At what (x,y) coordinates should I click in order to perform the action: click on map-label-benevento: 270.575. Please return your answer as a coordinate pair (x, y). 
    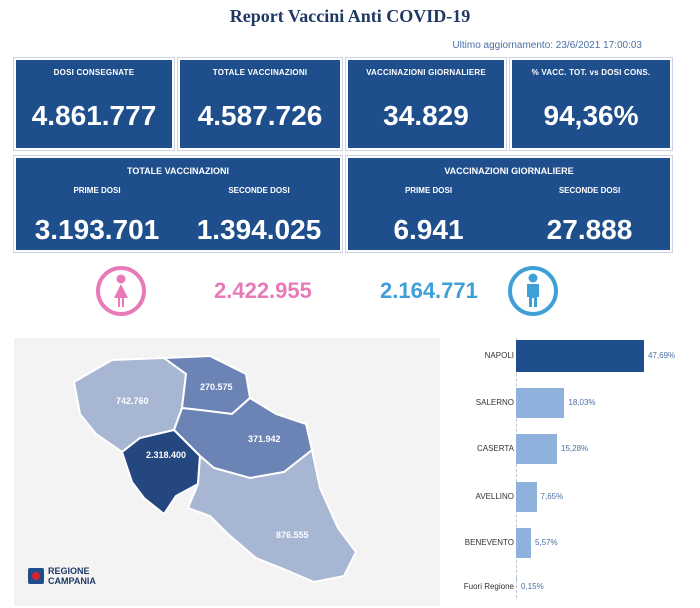
    Looking at the image, I should click on (216, 387).